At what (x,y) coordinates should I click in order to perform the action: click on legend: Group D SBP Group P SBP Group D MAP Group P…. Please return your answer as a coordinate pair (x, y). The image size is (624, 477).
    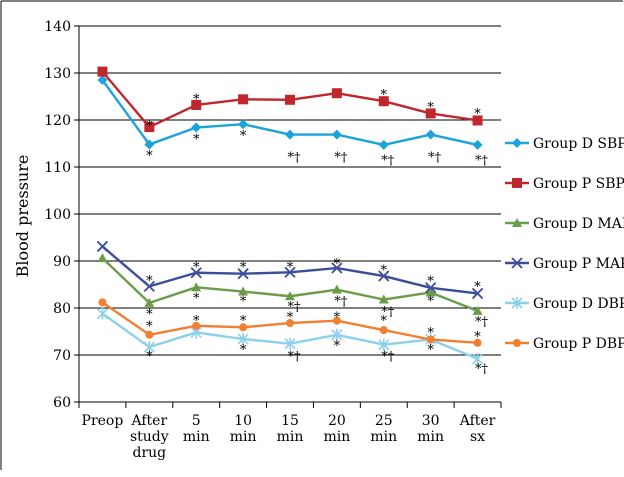
    Looking at the image, I should click on (564, 244).